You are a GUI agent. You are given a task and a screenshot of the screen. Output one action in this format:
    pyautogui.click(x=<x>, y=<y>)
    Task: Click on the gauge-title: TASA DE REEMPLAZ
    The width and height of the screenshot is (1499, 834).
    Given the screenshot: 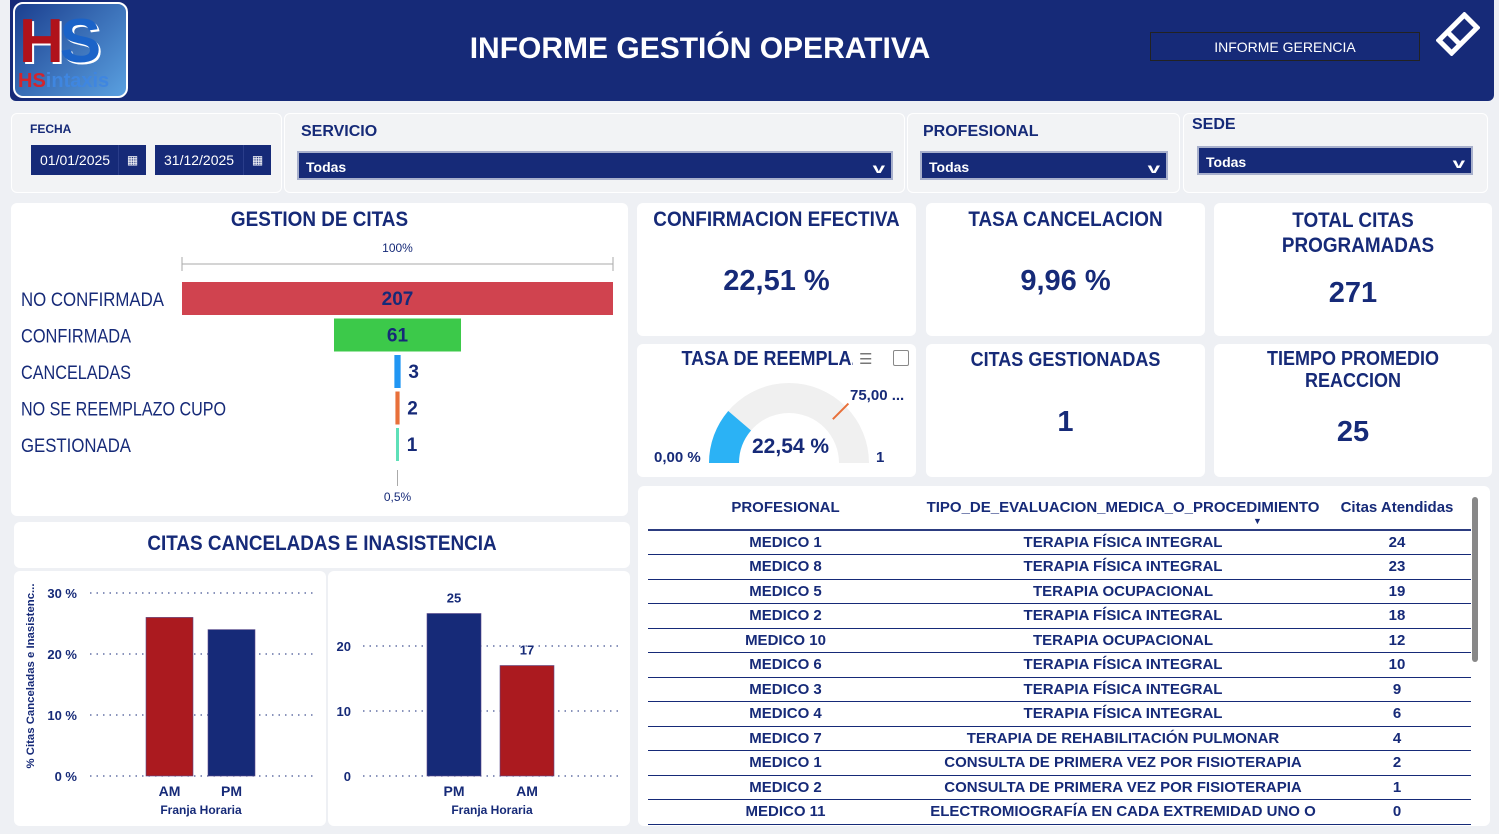 What is the action you would take?
    pyautogui.click(x=767, y=359)
    